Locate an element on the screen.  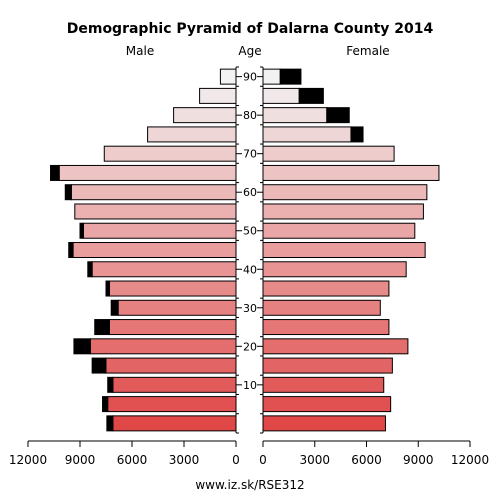
male-x-tick-label: 9000 is located at coordinates (80, 460).